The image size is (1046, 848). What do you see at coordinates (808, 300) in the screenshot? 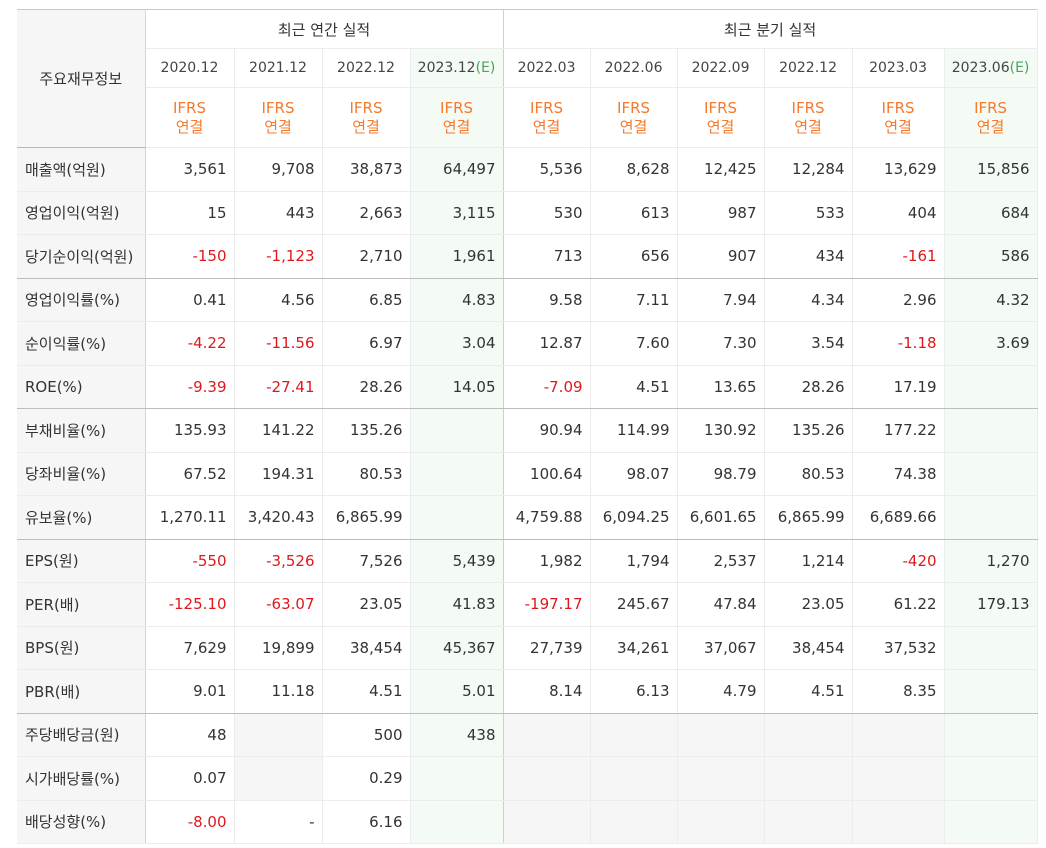
I see `table-cell: 4.34` at bounding box center [808, 300].